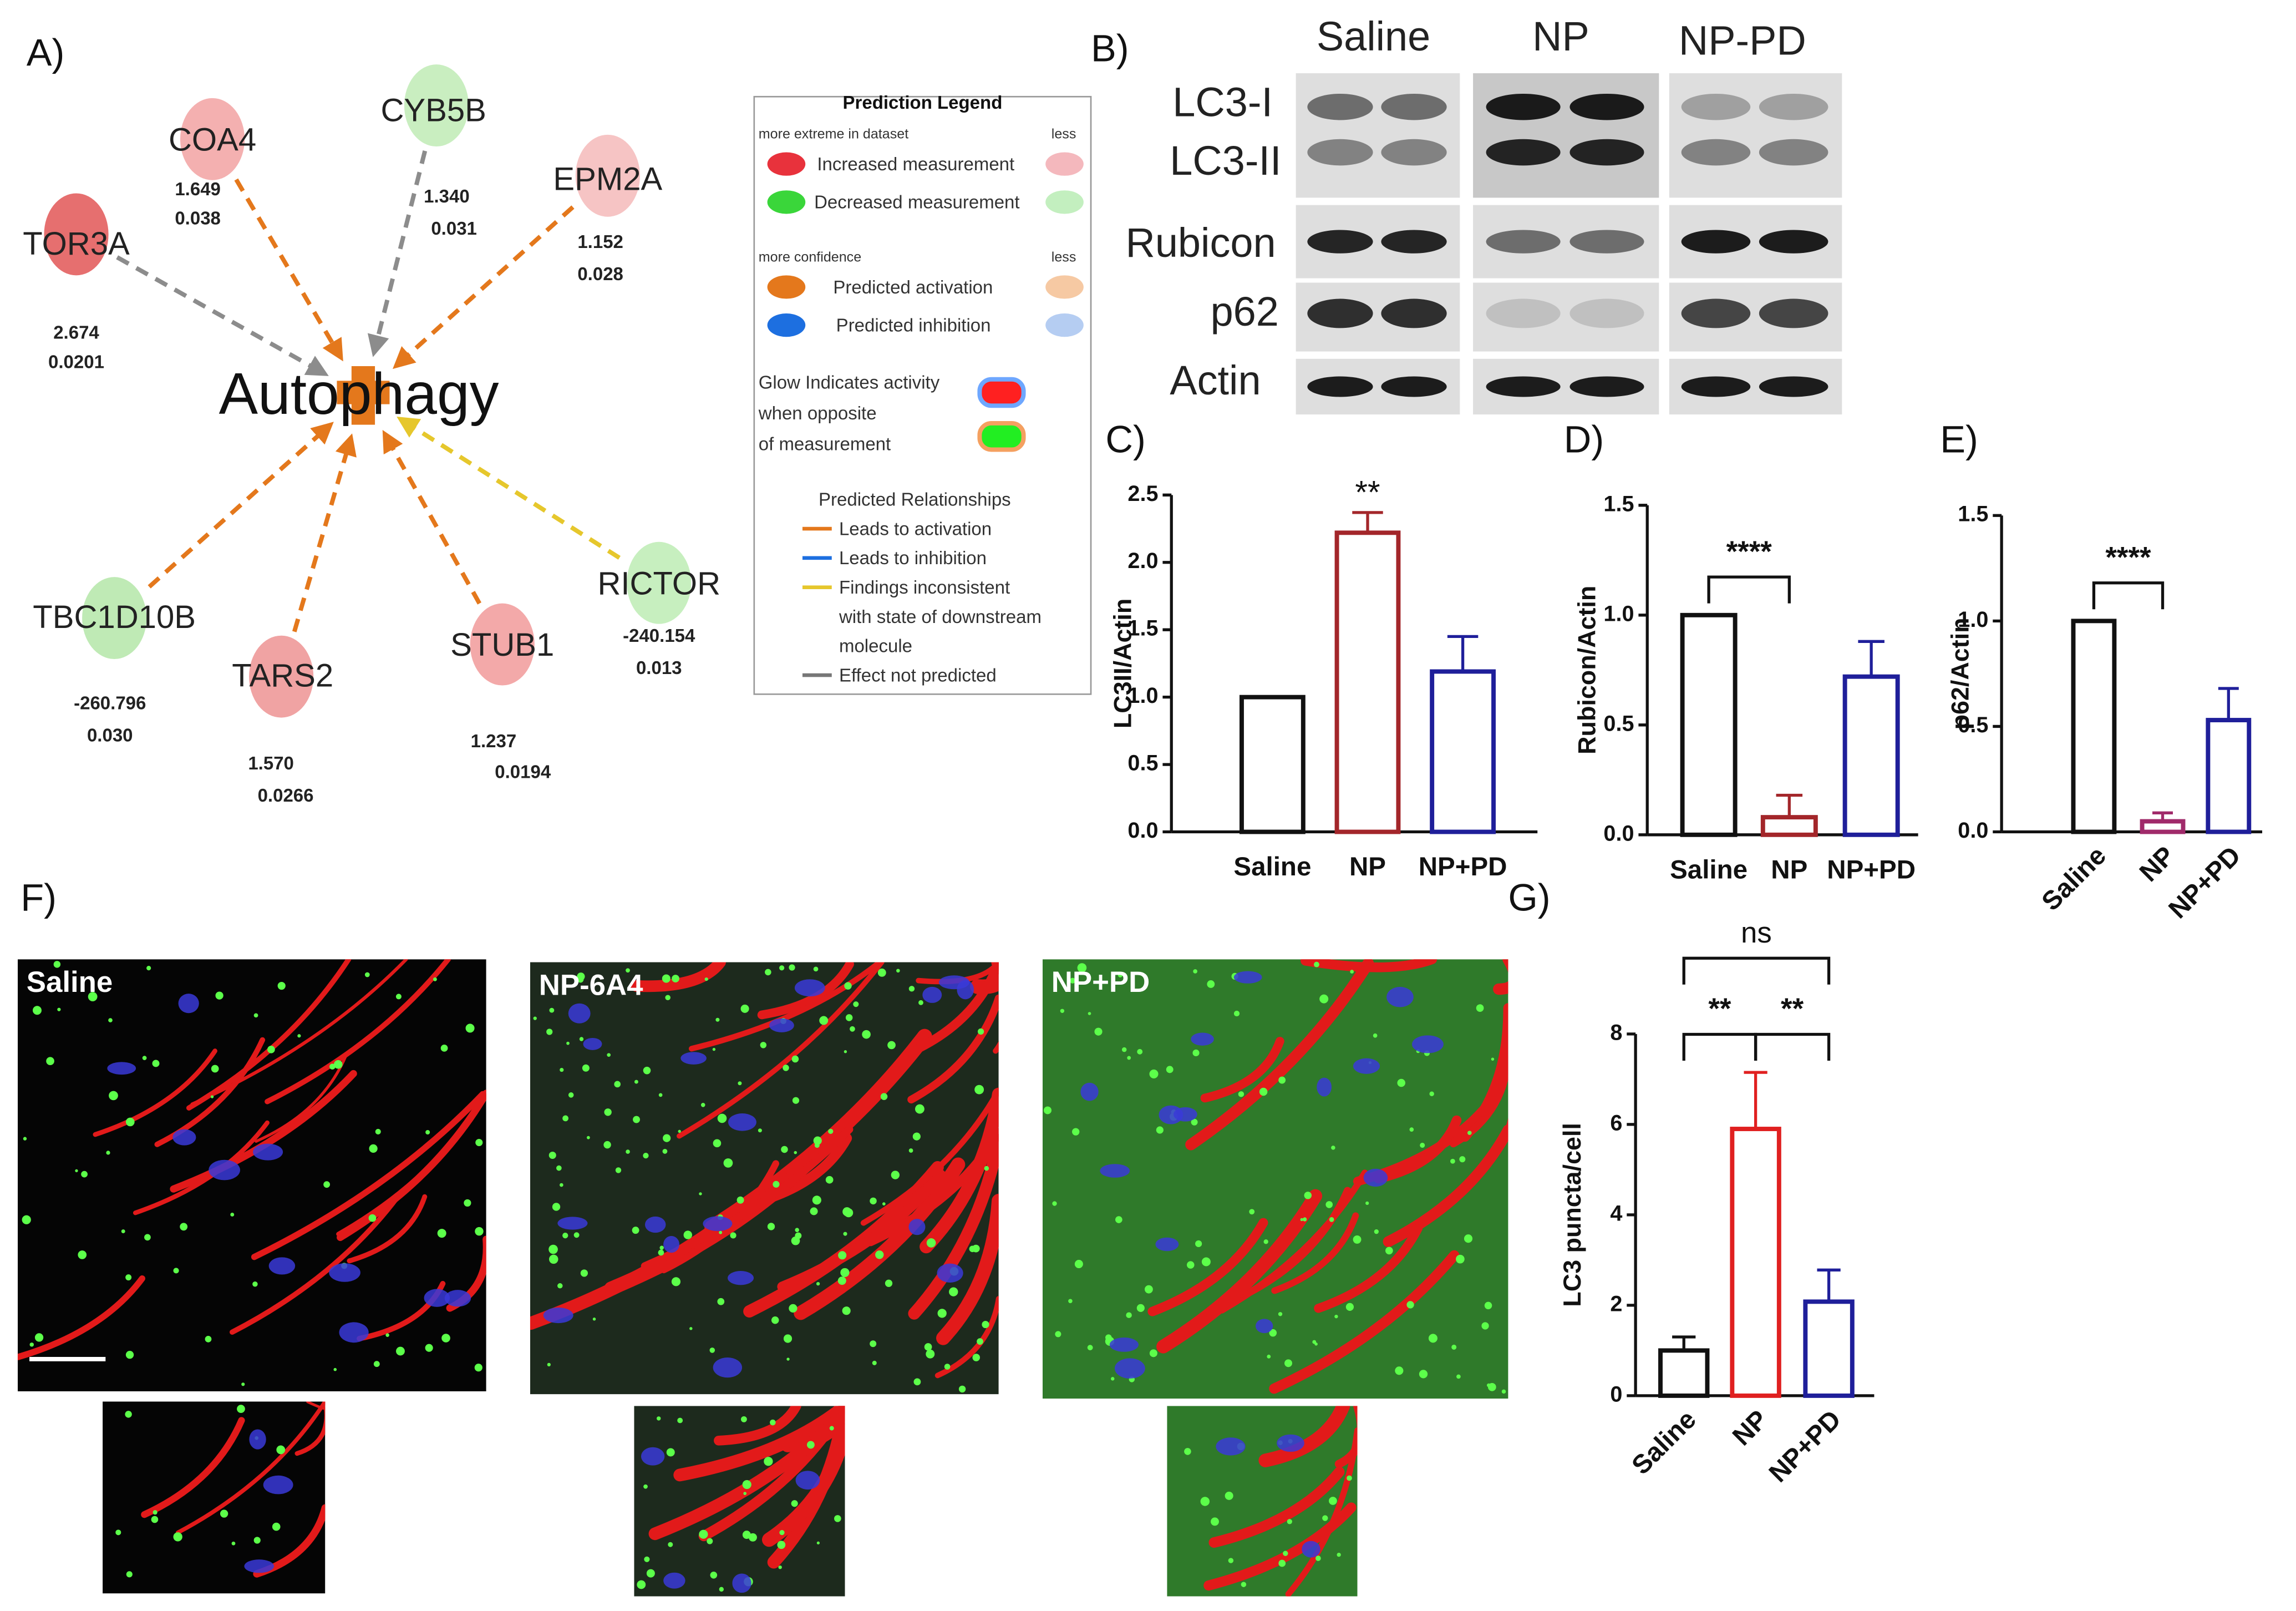 This screenshot has height=1611, width=2296. Describe the element at coordinates (1123, 663) in the screenshot. I see `y-axis-title: LC3II/Actin` at that location.